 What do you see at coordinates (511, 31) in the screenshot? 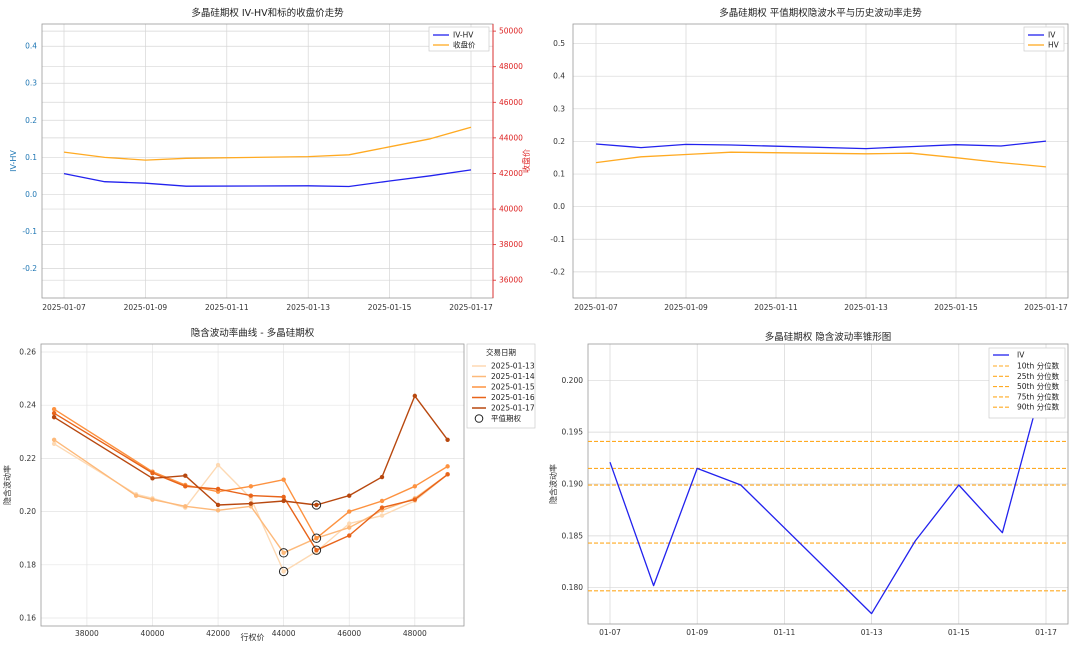
I see `y2-tick-label: 50000` at bounding box center [511, 31].